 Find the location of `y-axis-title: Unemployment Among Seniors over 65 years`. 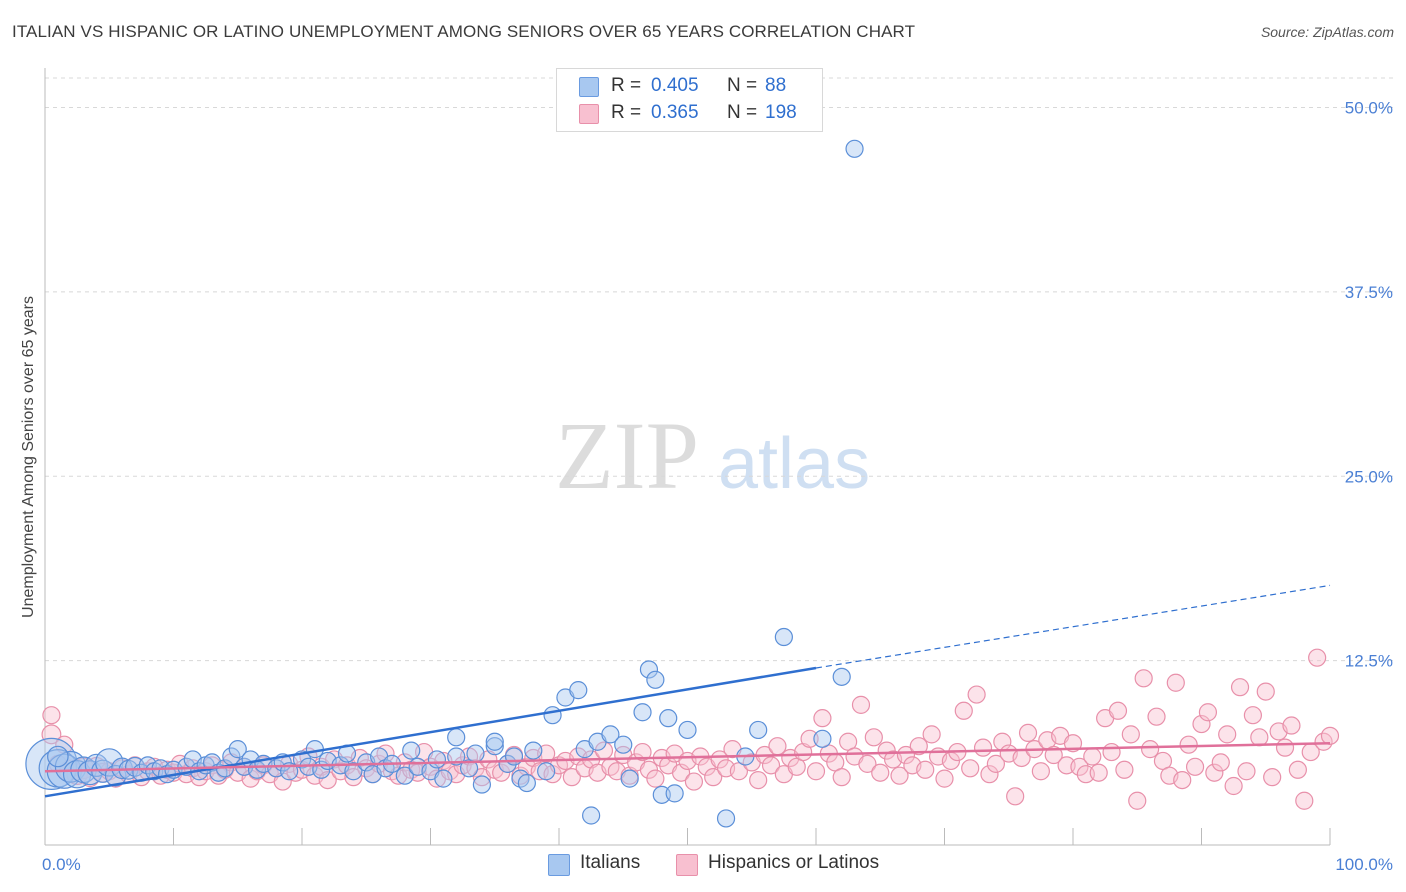

y-axis-title: Unemployment Among Seniors over 65 years is located at coordinates (28, 457).